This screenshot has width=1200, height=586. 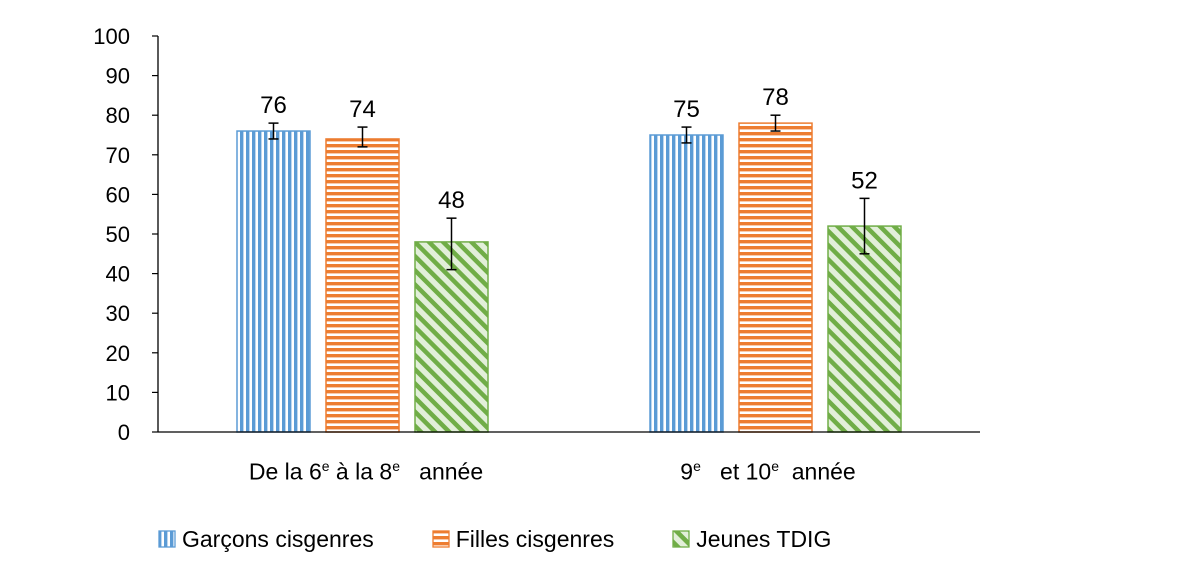 I want to click on y-tick-label: 60, so click(x=118, y=194).